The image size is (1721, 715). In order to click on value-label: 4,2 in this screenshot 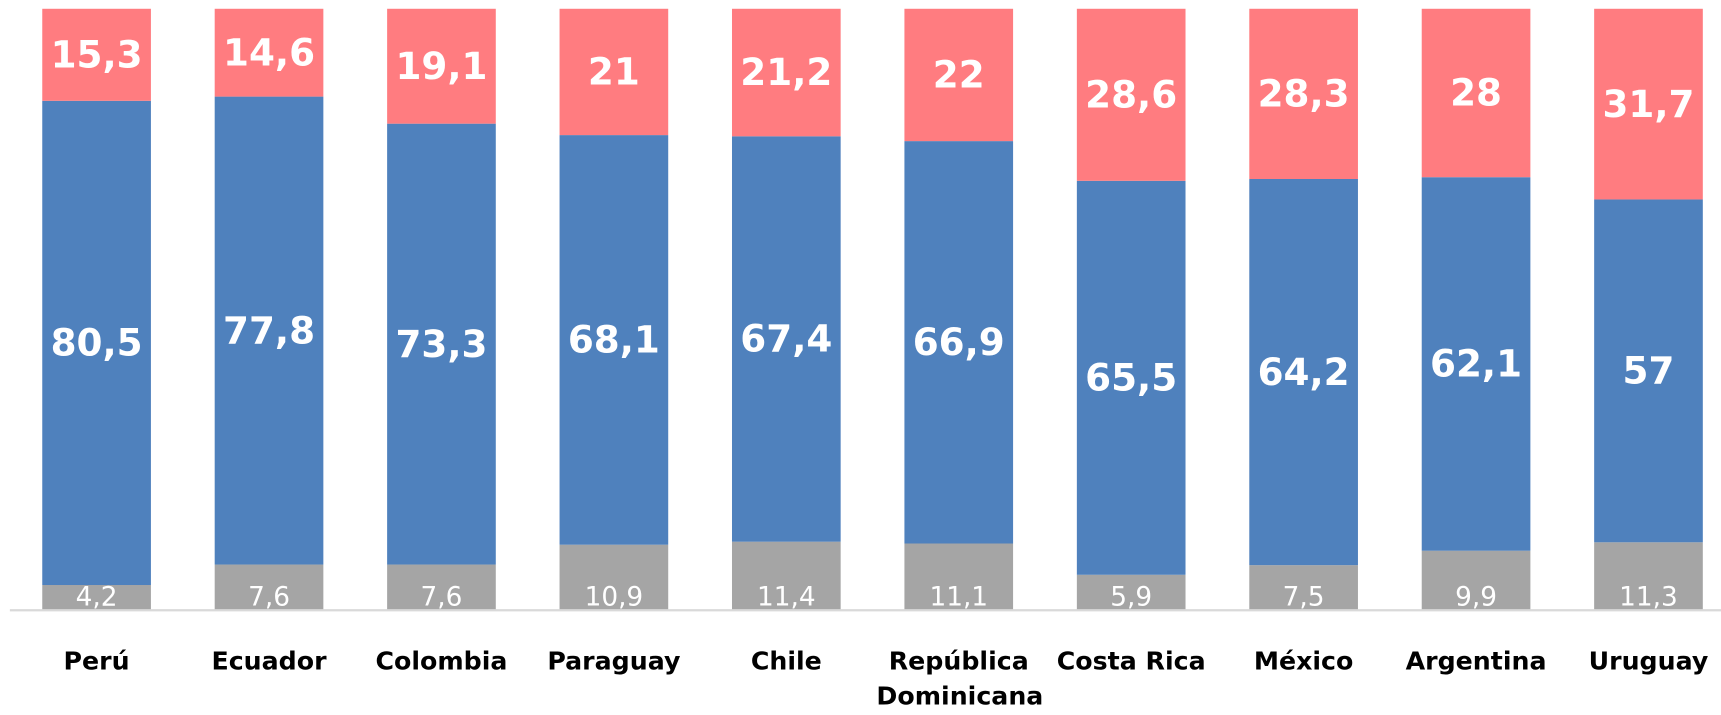, I will do `click(97, 598)`.